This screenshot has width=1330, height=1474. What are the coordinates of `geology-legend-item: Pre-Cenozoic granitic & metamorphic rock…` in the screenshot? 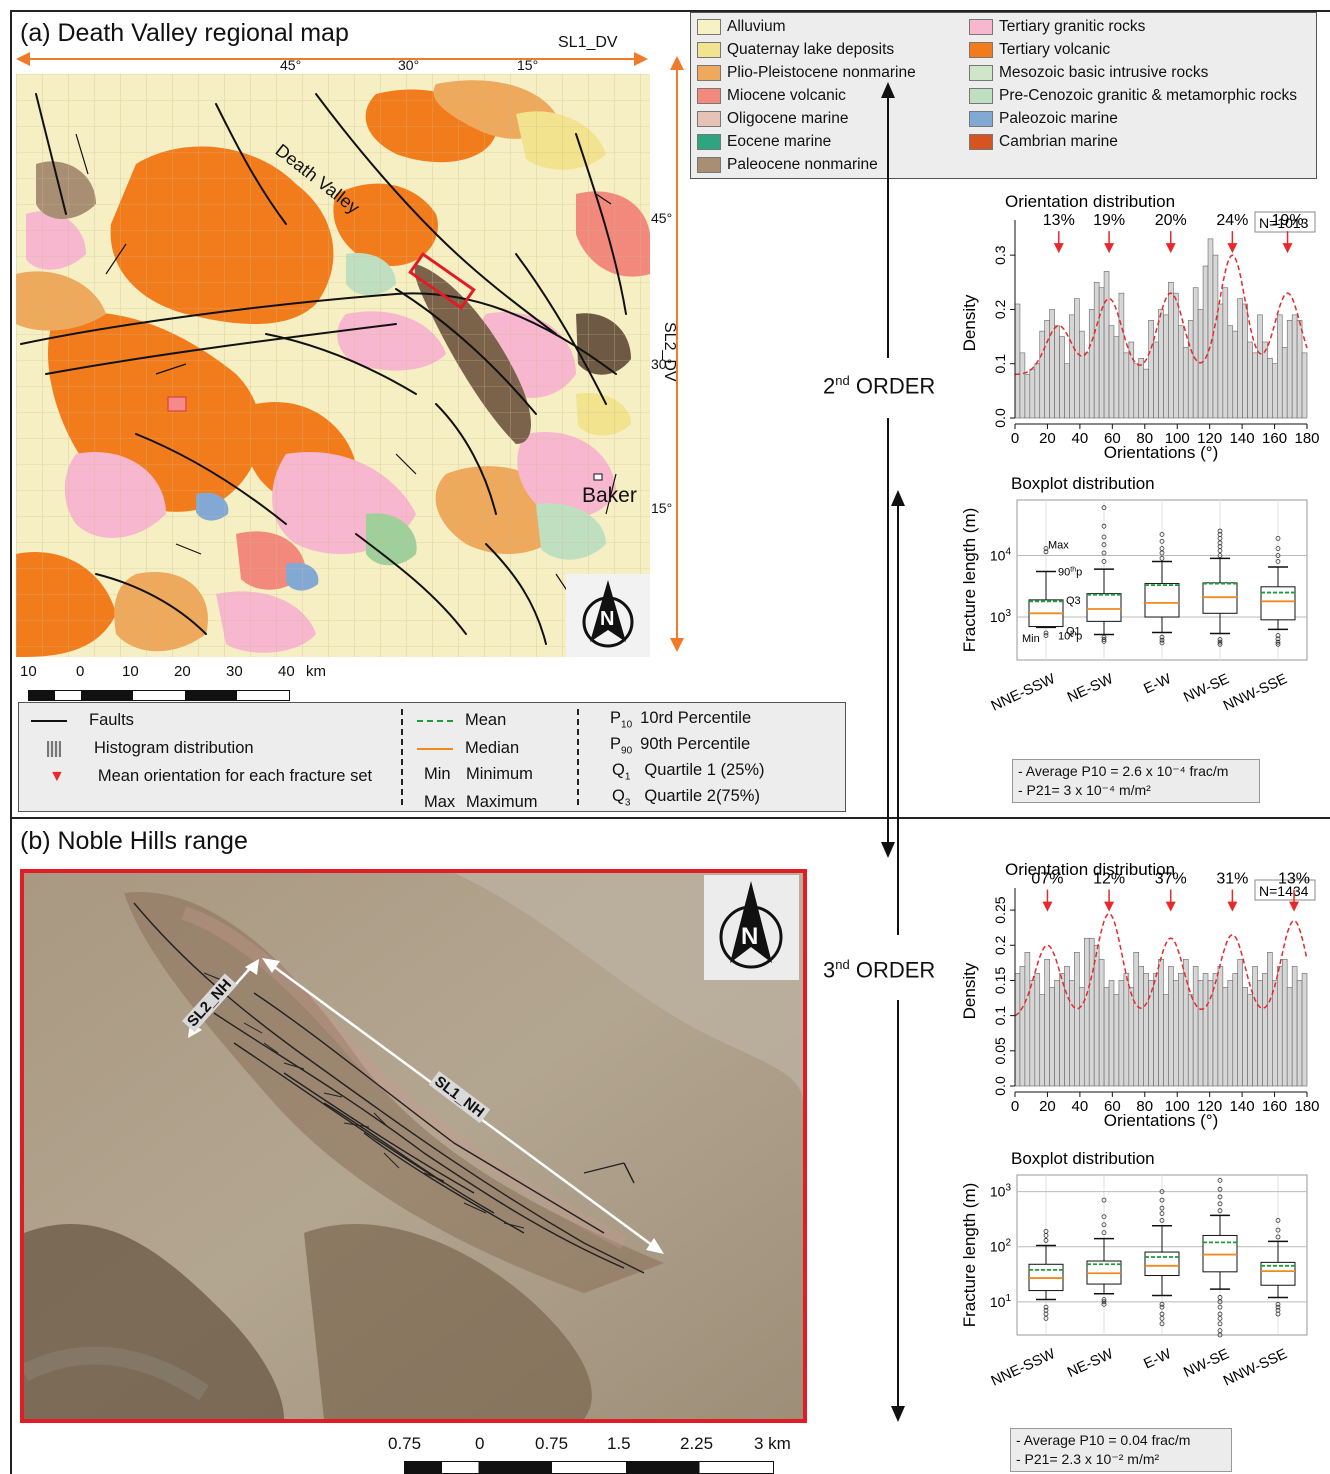 It's located at (1133, 96).